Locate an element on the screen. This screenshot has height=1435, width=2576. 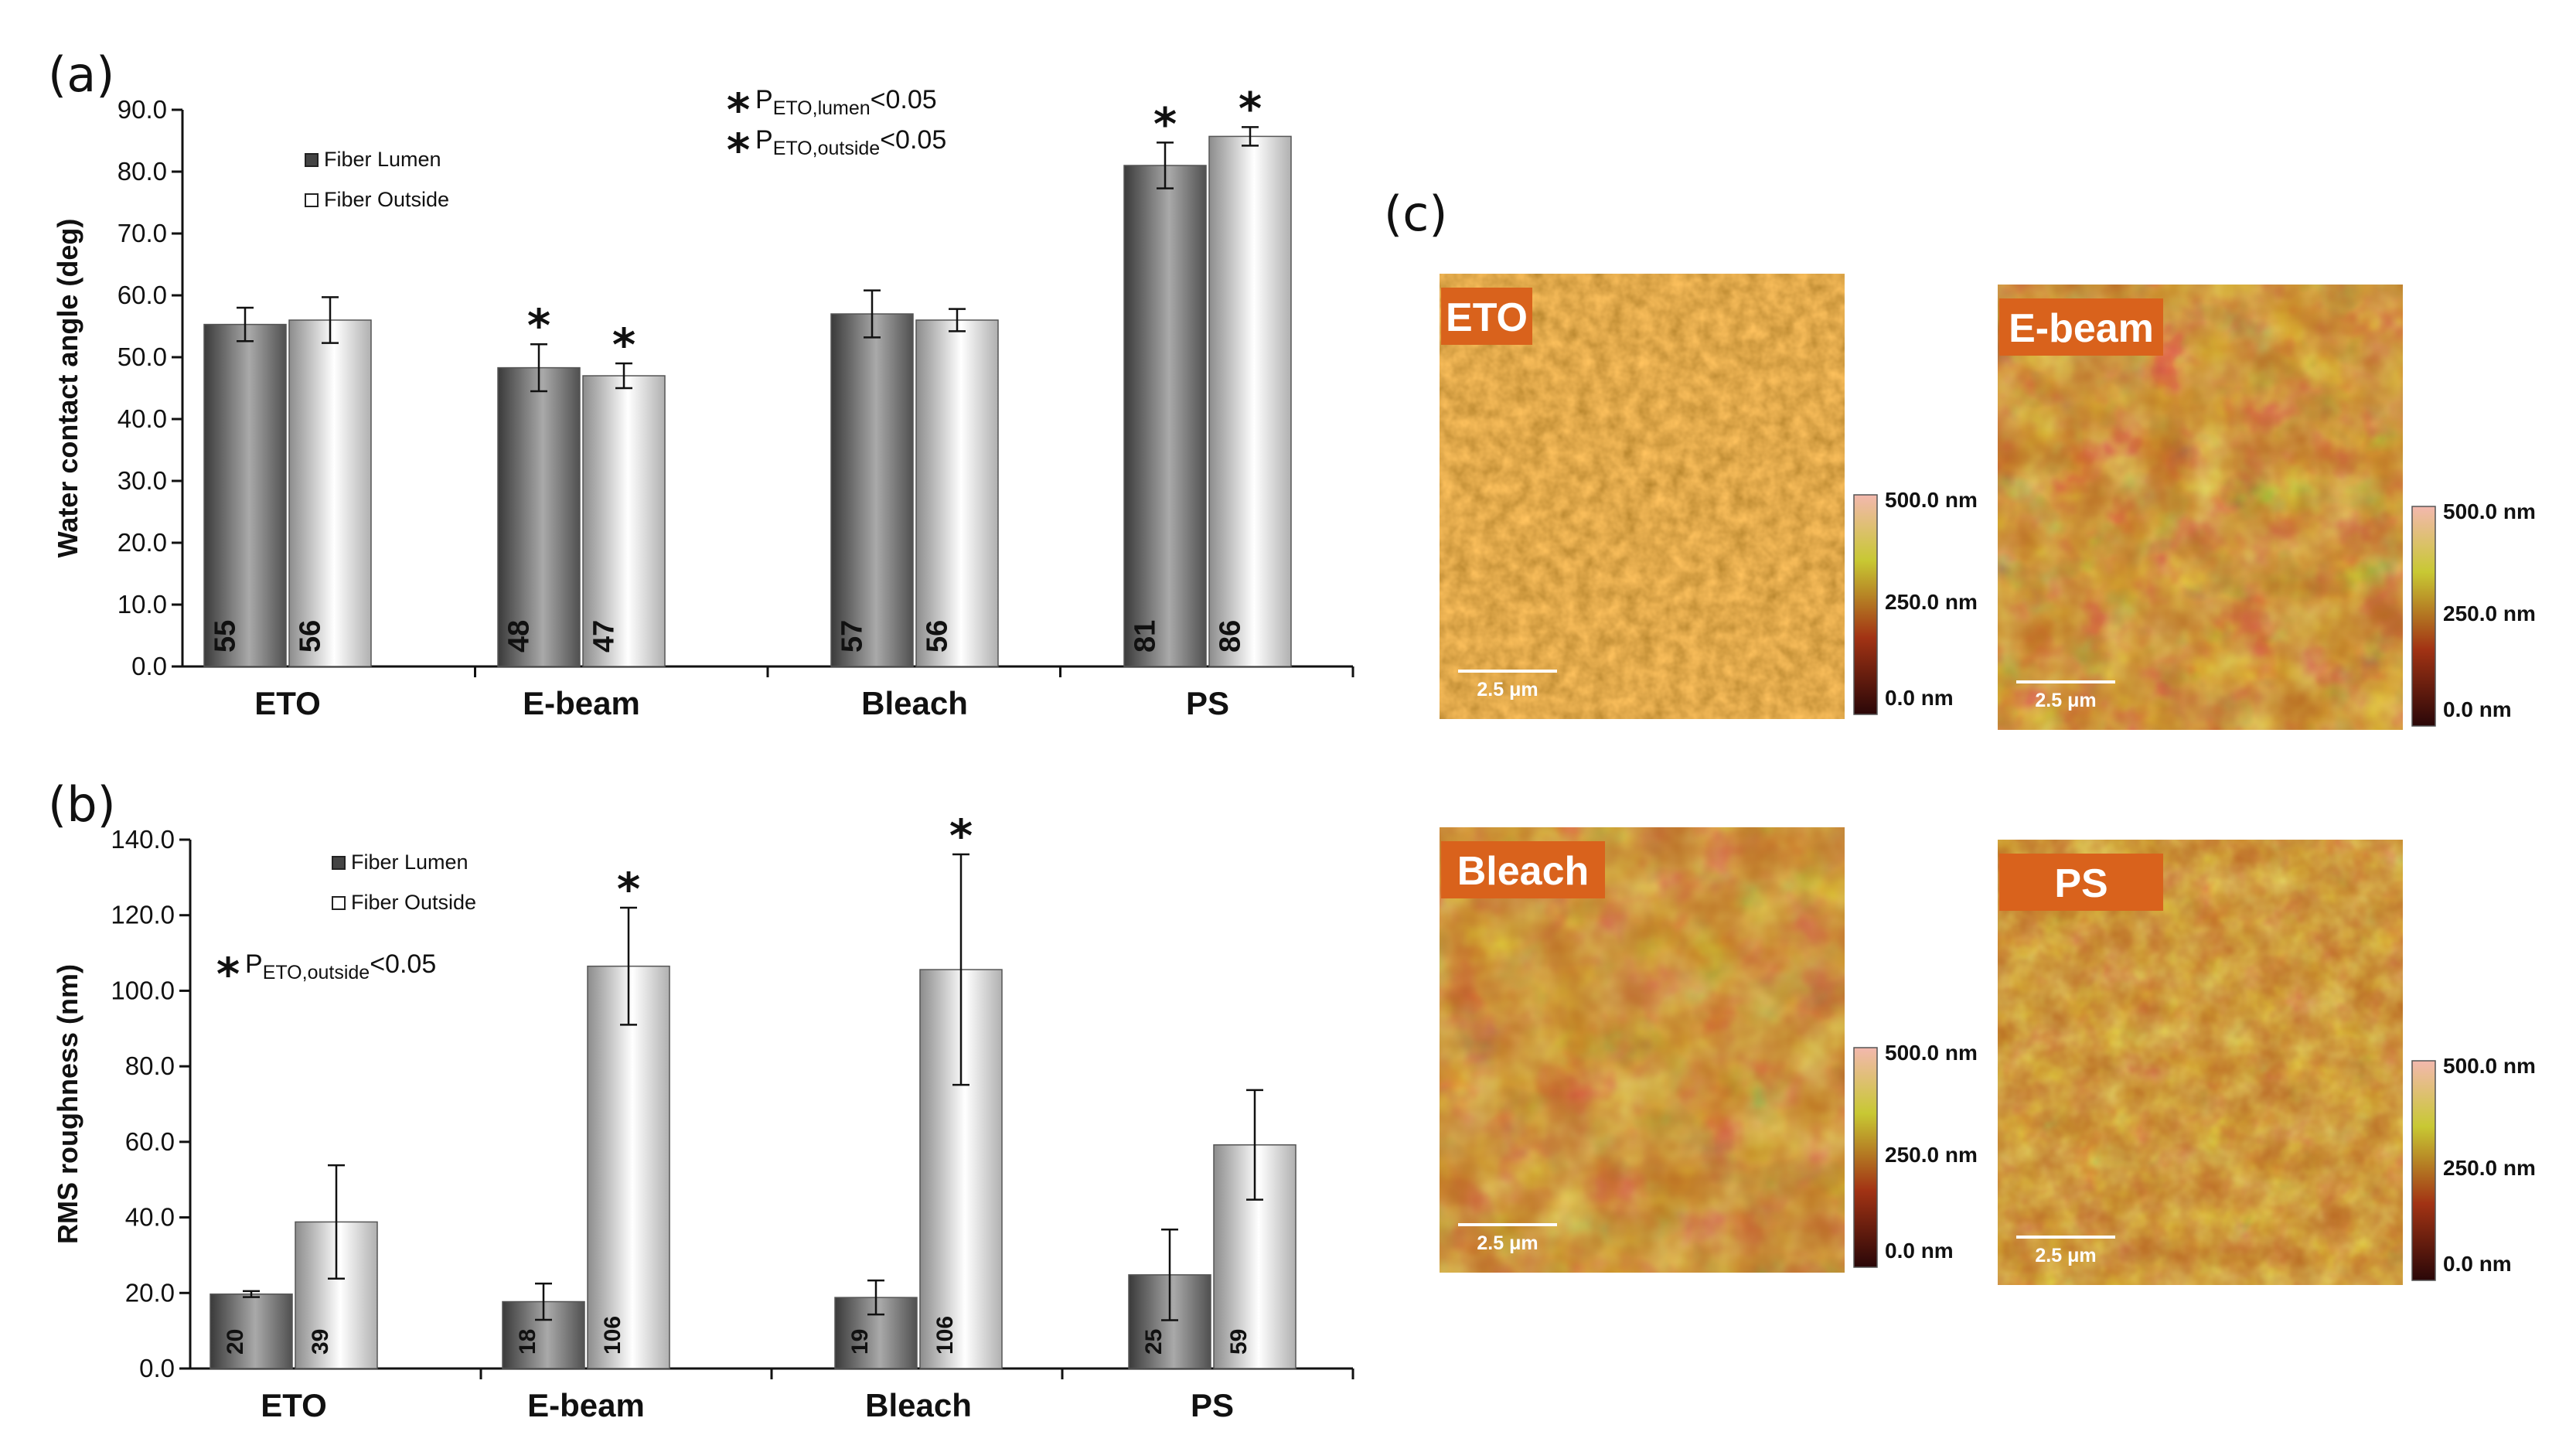
bar-value-label: 57 is located at coordinates (852, 636).